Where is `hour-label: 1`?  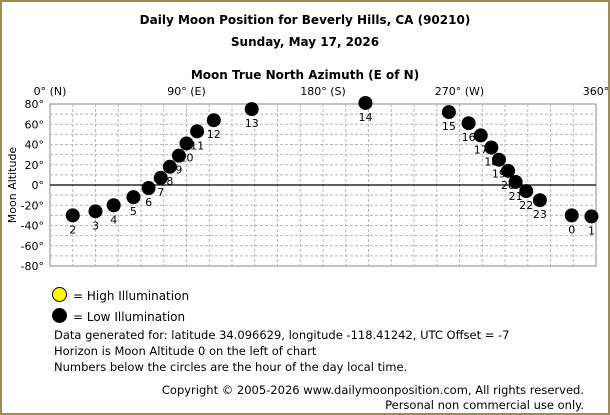
hour-label: 1 is located at coordinates (591, 230).